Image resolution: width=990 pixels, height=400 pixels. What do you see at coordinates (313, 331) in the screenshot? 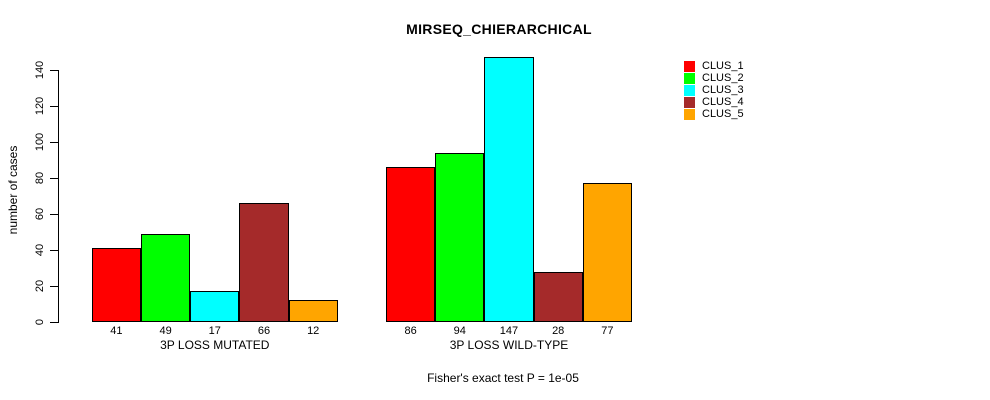
I see `bar-value-label: 12` at bounding box center [313, 331].